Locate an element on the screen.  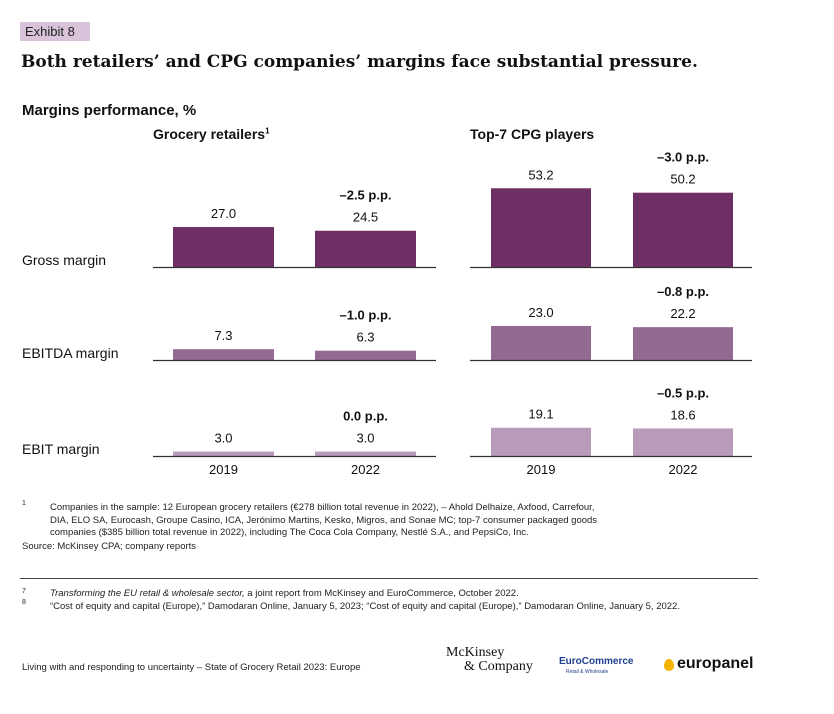
row-label-ebit: EBIT margin is located at coordinates (61, 449).